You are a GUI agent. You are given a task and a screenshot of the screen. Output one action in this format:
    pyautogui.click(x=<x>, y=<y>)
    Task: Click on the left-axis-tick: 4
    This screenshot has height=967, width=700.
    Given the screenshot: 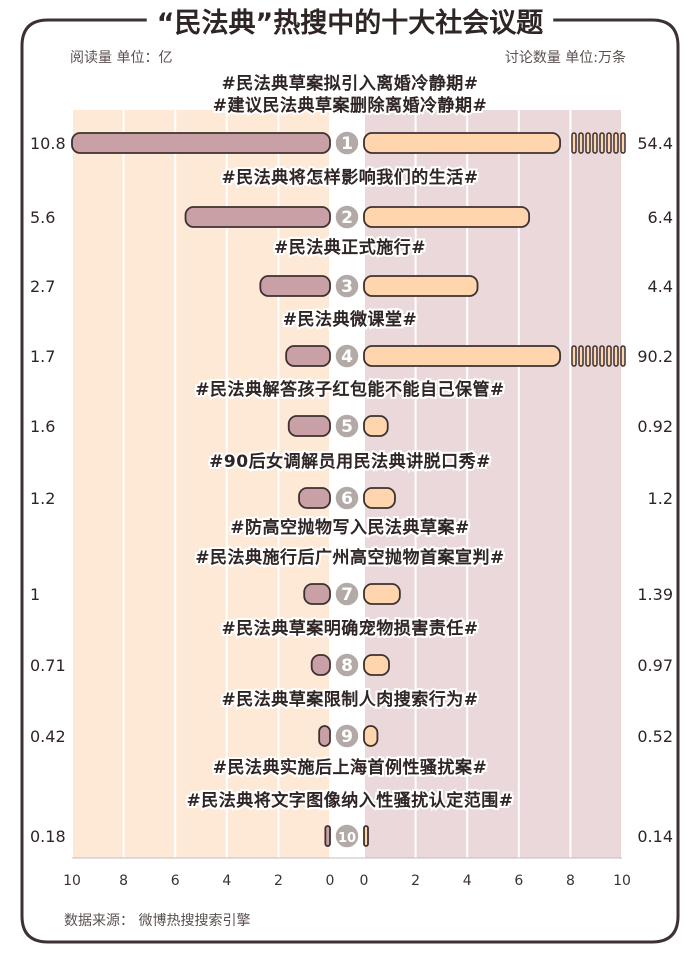 What is the action you would take?
    pyautogui.click(x=226, y=881)
    